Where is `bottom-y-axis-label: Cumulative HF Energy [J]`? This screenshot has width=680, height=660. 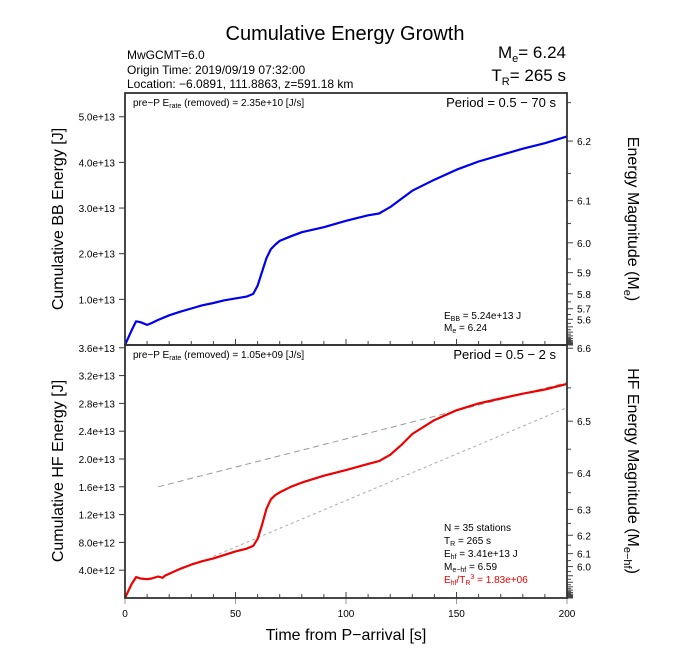
bottom-y-axis-label: Cumulative HF Energy [J] is located at coordinates (58, 471).